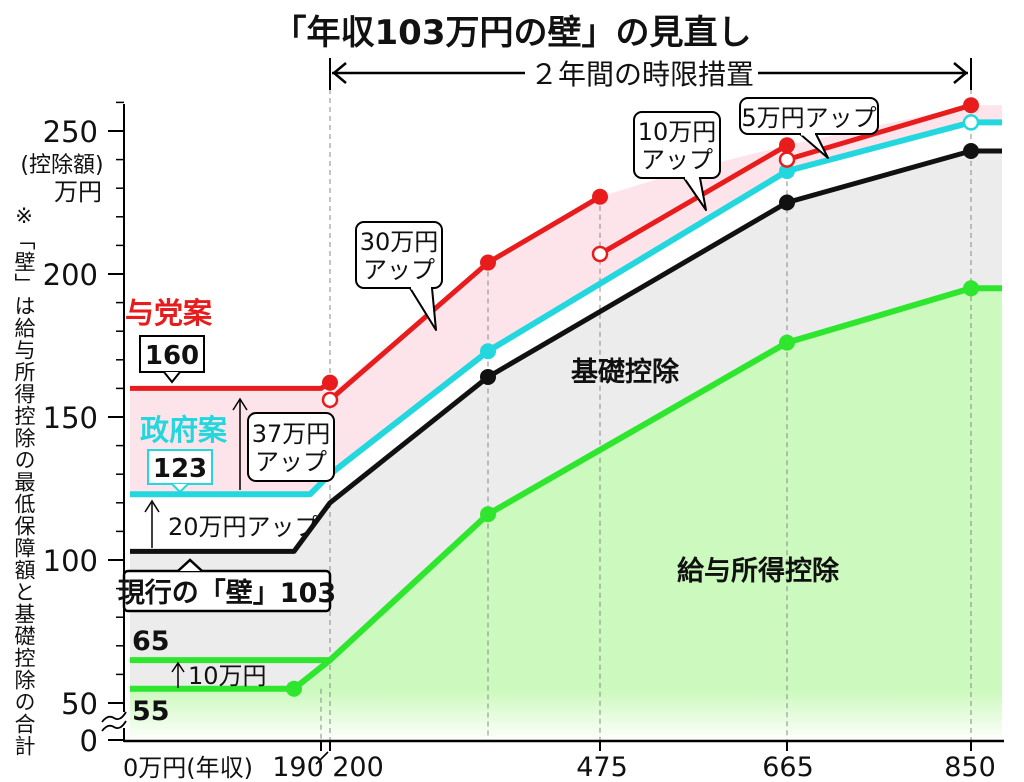  I want to click on up10-line2: アップ, so click(677, 160).